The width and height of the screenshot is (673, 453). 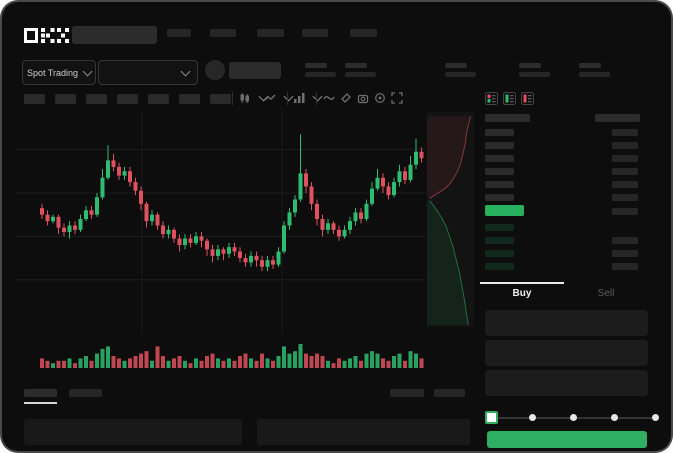 I want to click on submit-order-button, so click(x=567, y=439).